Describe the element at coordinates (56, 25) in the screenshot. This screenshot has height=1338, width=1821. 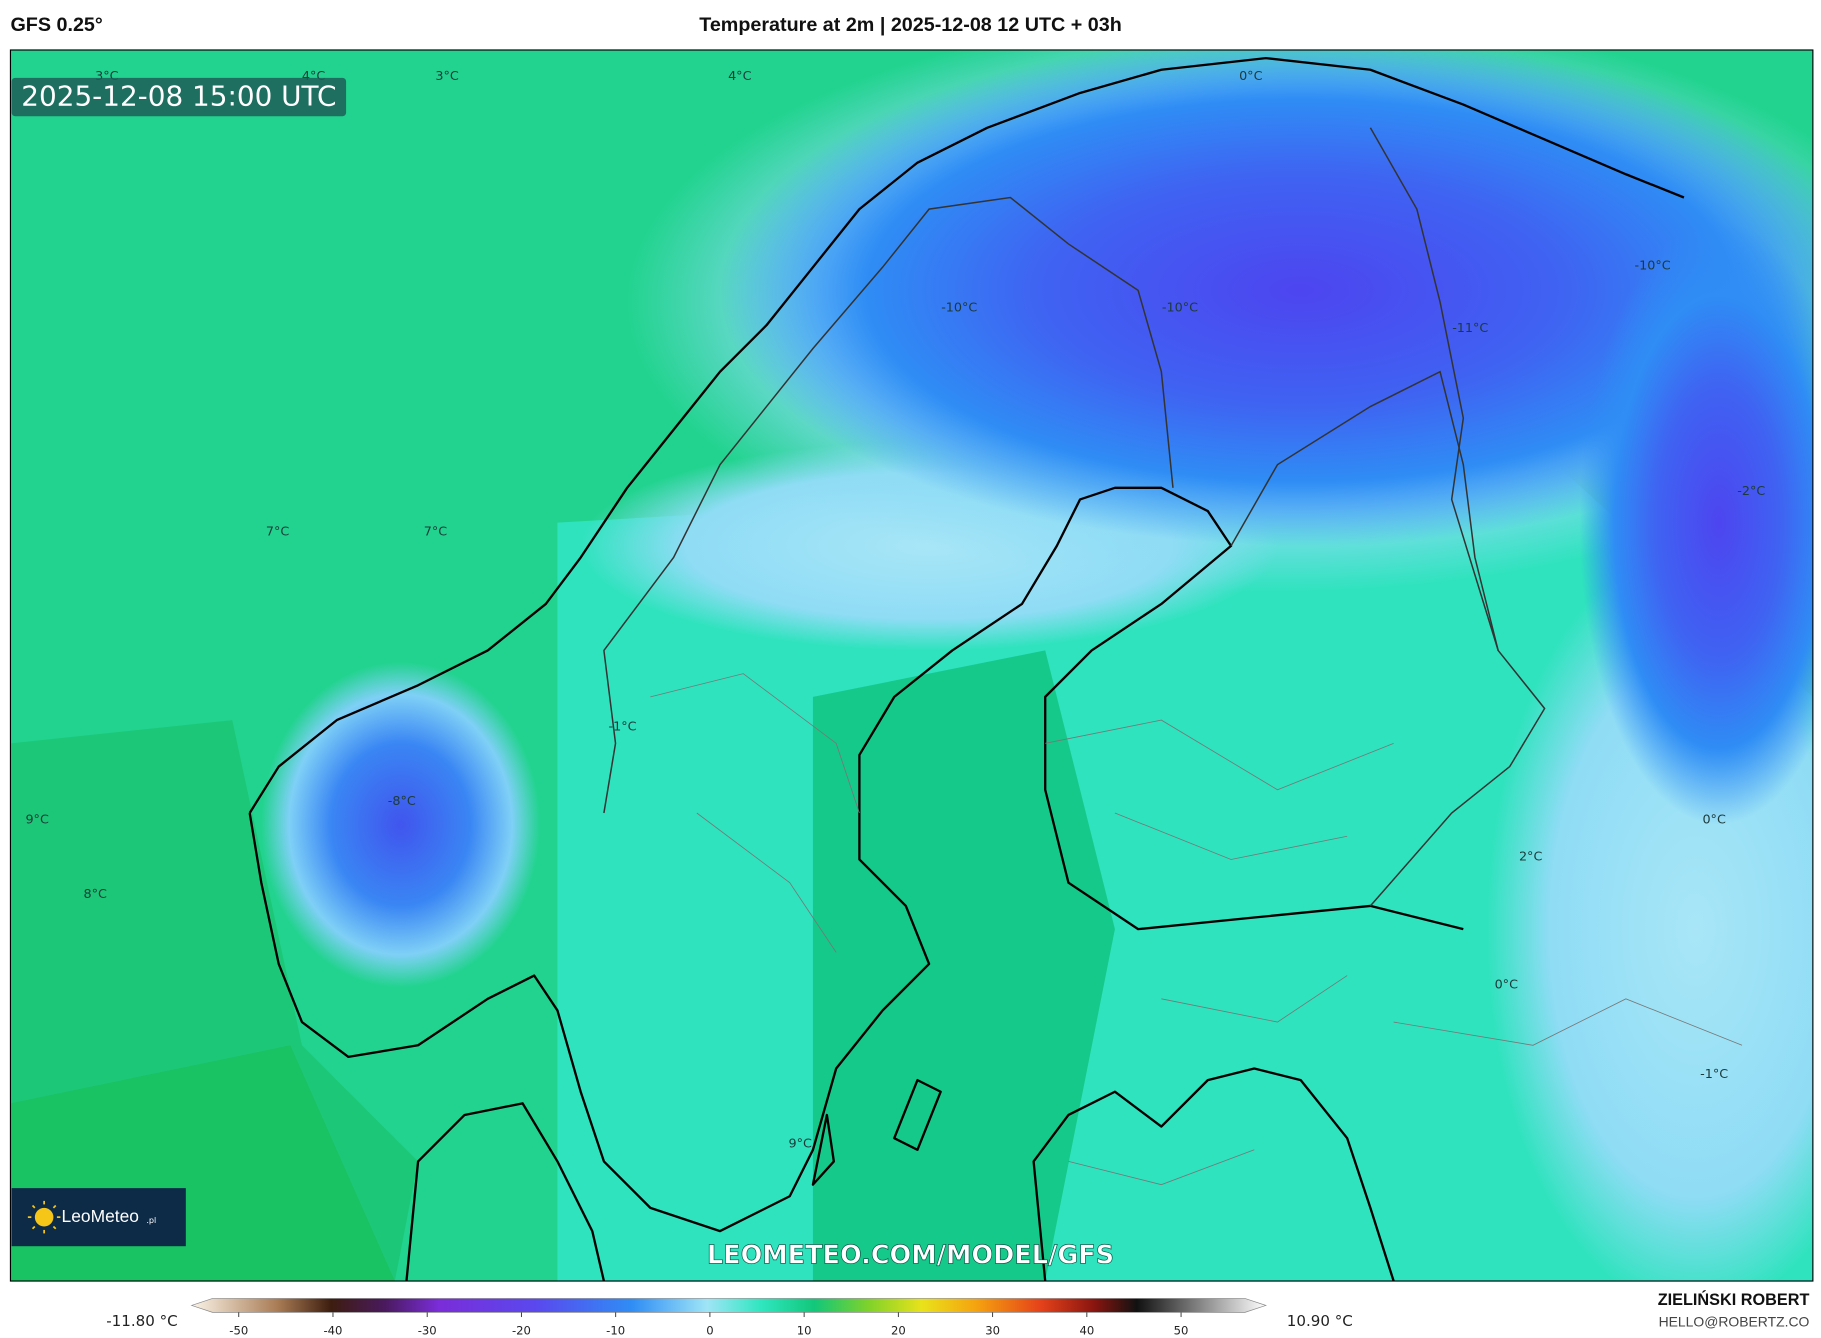
I see `model-name: GFS 0.25°` at that location.